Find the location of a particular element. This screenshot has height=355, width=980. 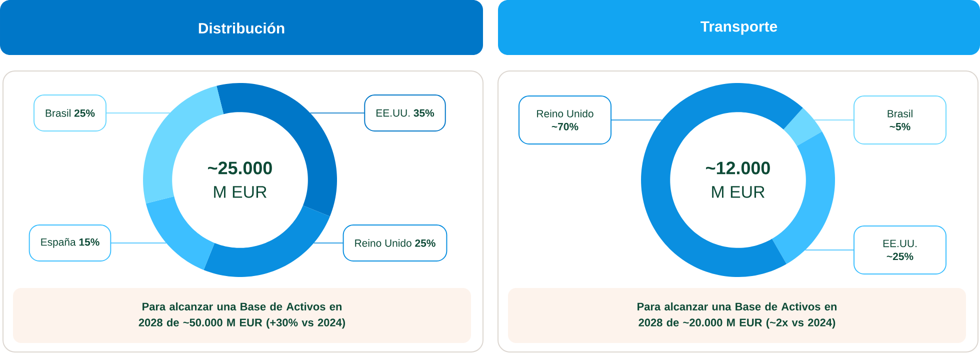

text: ~25.000 is located at coordinates (240, 168).